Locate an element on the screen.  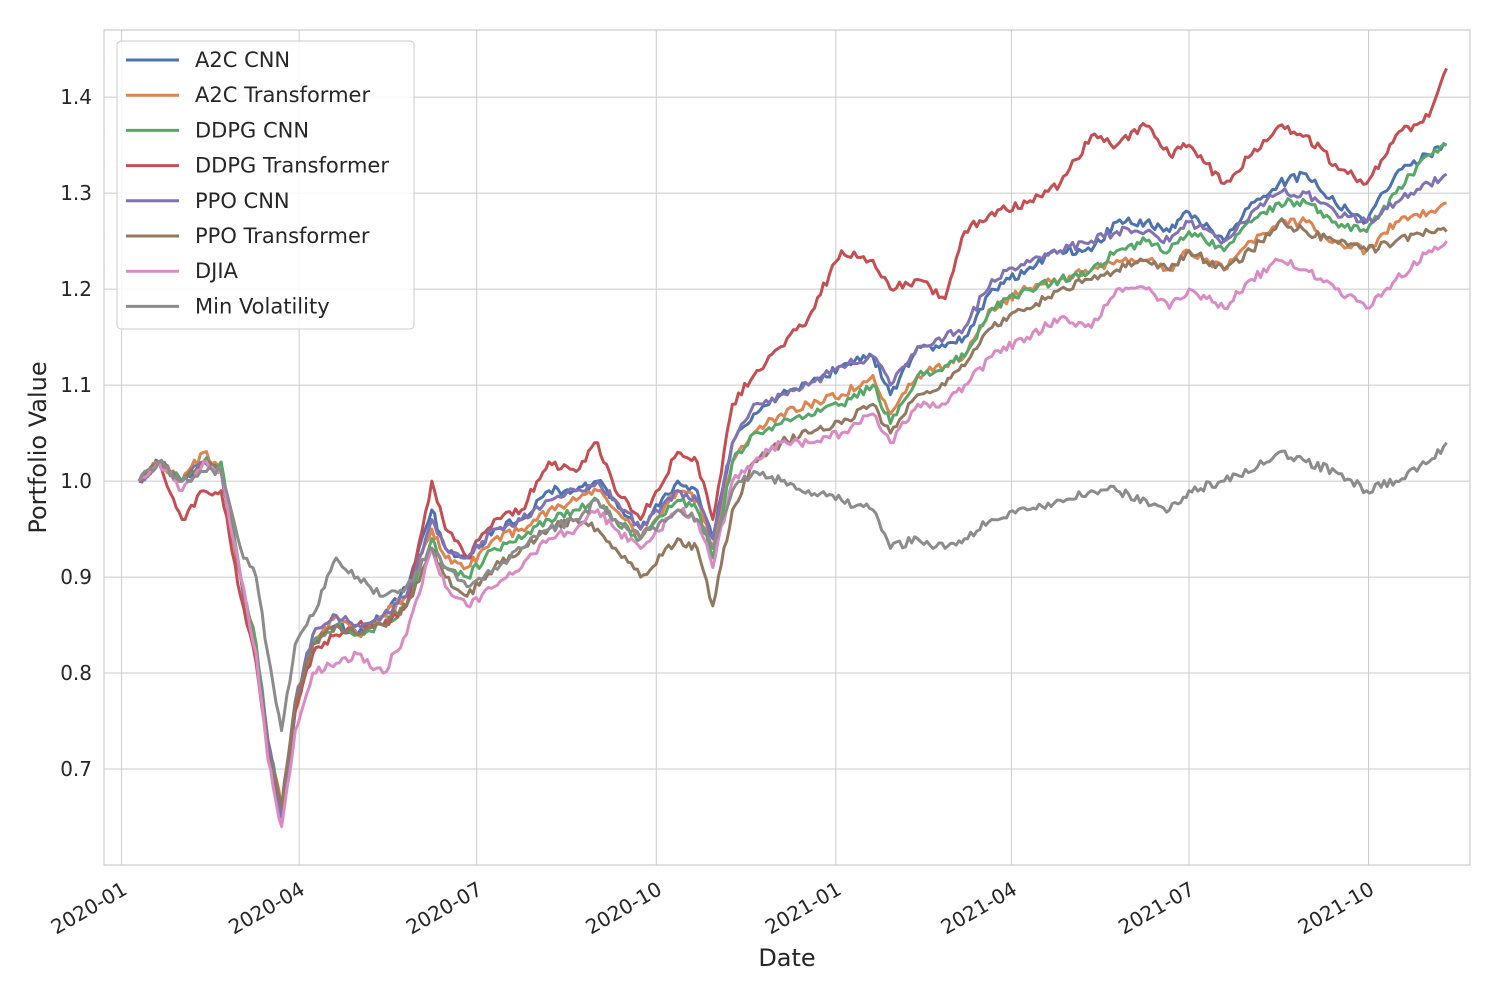
y-tick-label: 0.9 is located at coordinates (76, 577).